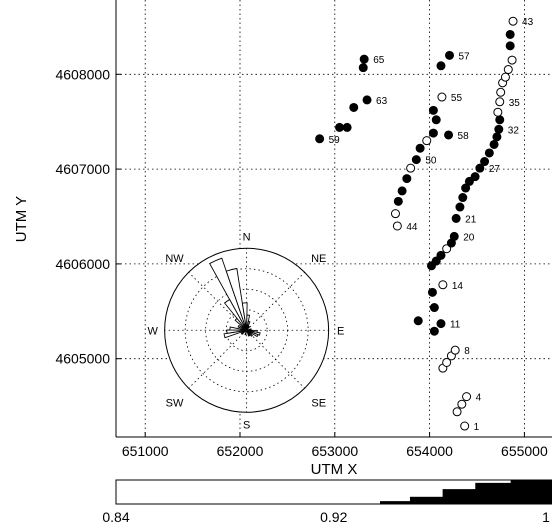 The height and width of the screenshot is (532, 552). I want to click on x-tick-label: 654000, so click(429, 451).